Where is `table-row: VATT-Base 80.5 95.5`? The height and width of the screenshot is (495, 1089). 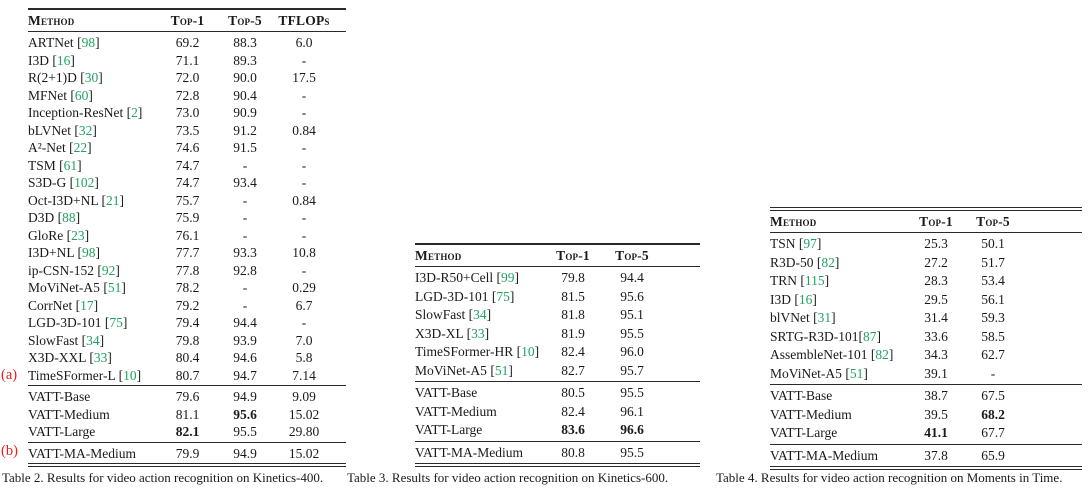 table-row: VATT-Base 80.5 95.5 is located at coordinates (557, 392).